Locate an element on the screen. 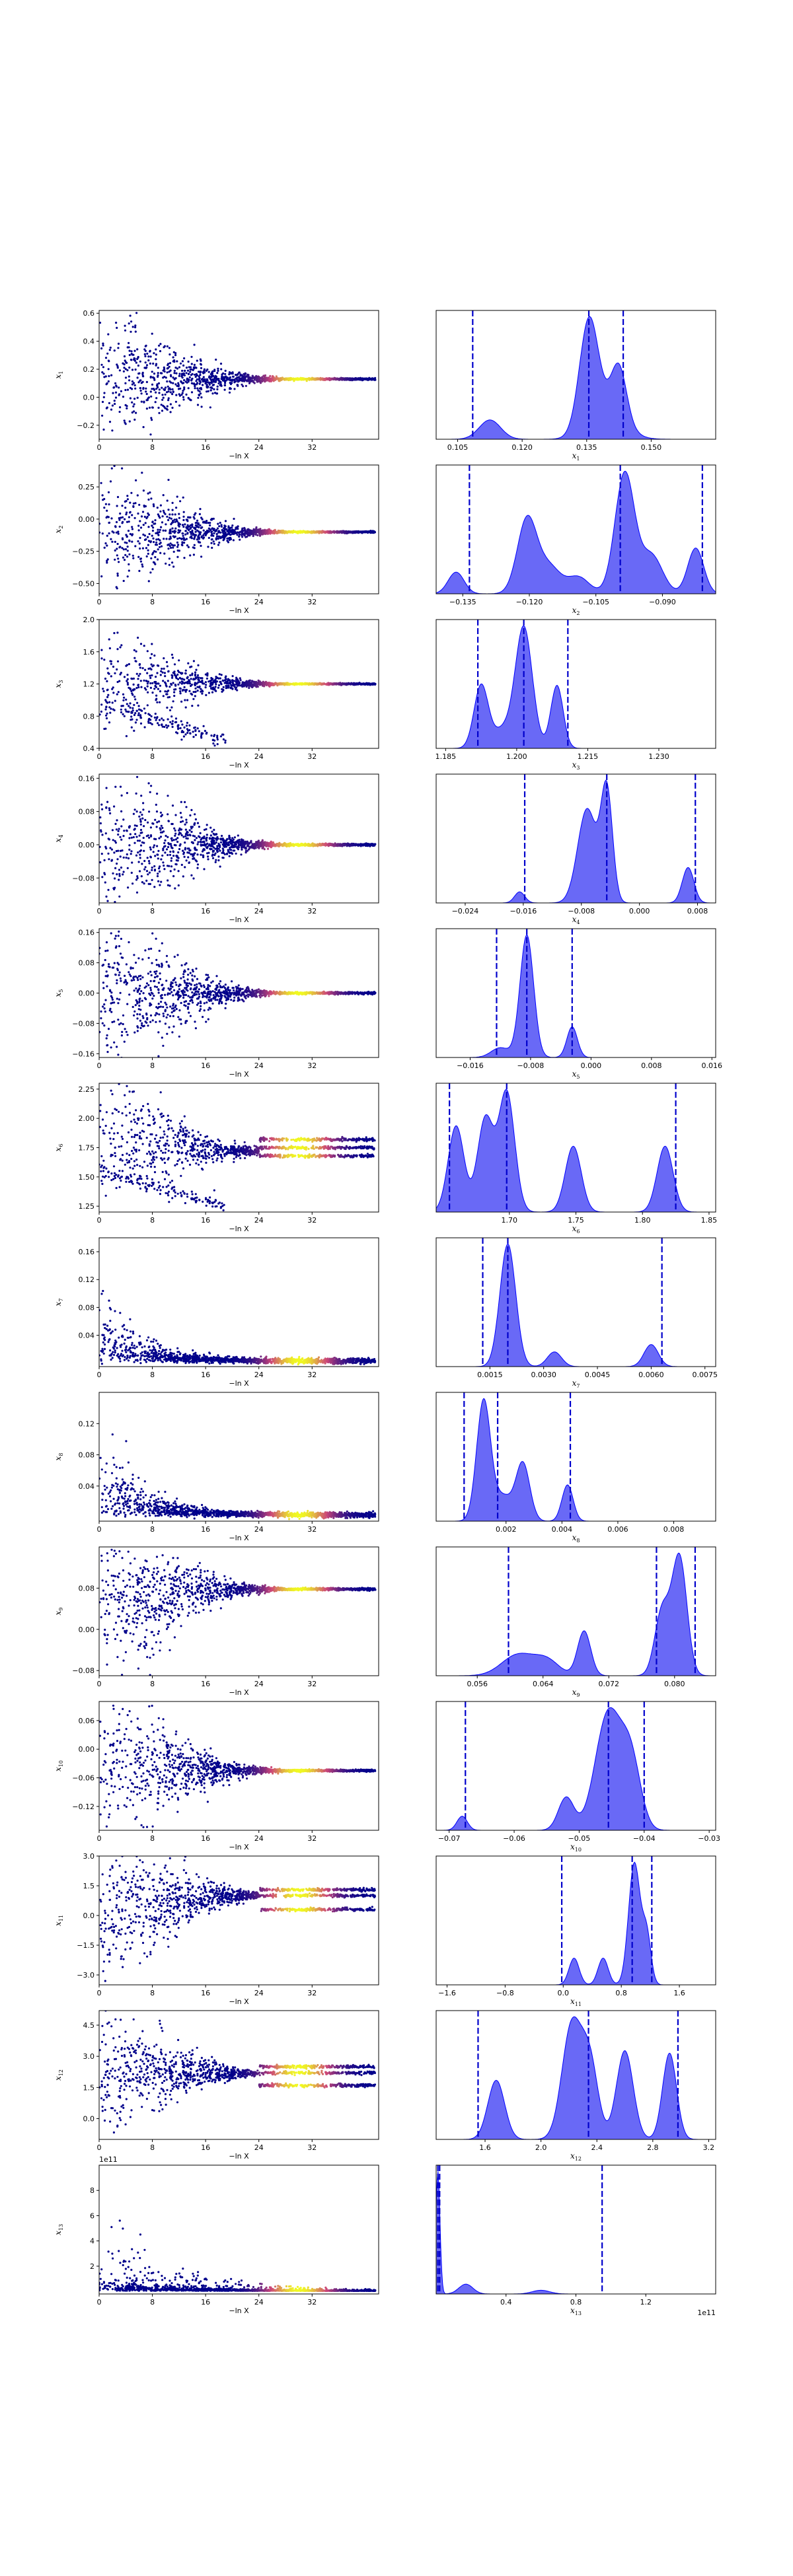 The height and width of the screenshot is (2576, 793). y-tick-label: 0.6 is located at coordinates (89, 314).